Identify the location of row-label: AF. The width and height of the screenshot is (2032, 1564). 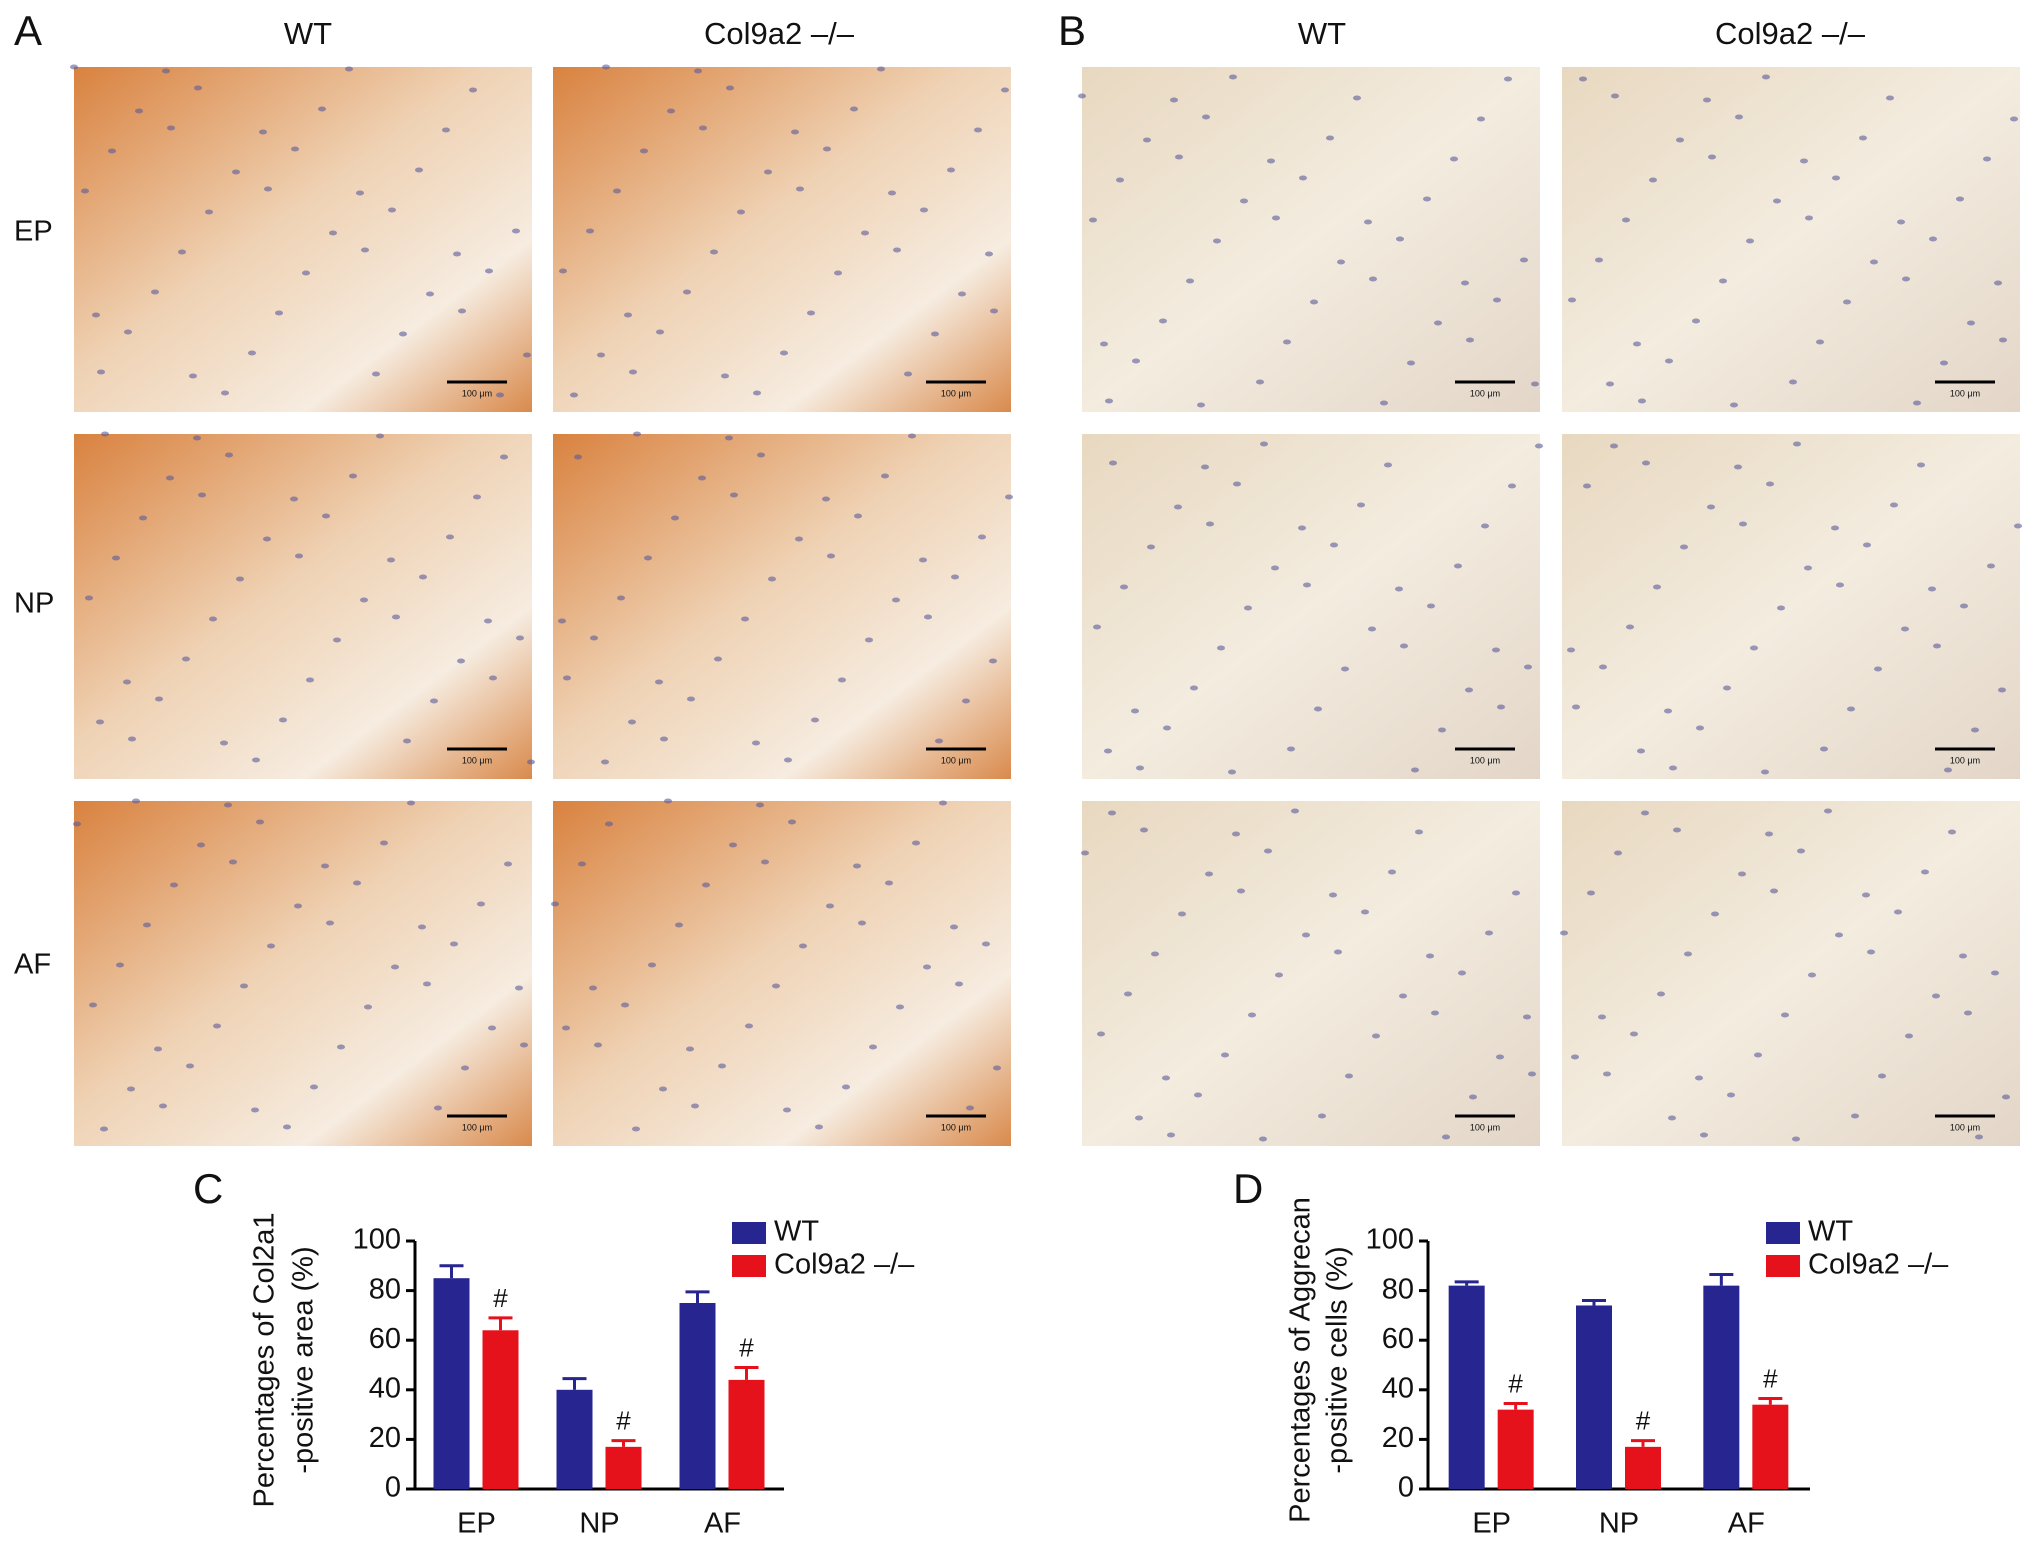
(32, 965).